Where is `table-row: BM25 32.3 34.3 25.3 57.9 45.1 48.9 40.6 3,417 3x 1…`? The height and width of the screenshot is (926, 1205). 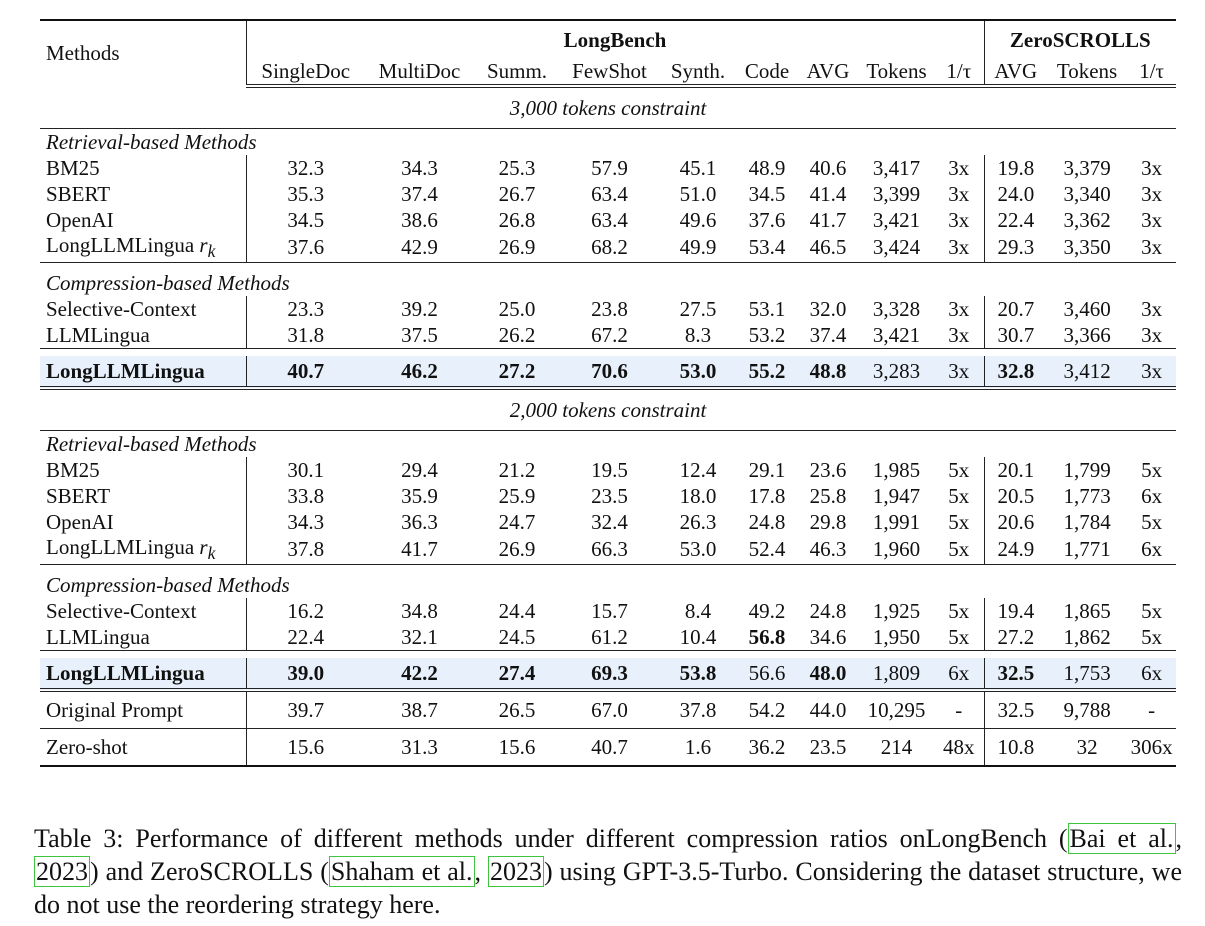 table-row: BM25 32.3 34.3 25.3 57.9 45.1 48.9 40.6 3,417 3x 1… is located at coordinates (608, 168).